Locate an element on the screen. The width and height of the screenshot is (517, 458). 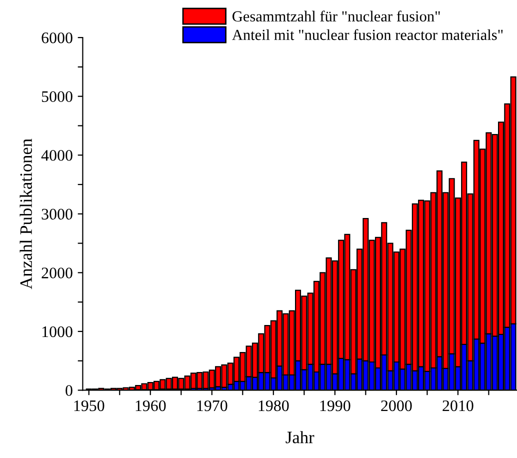
y-tick-label: 4000 is located at coordinates (56, 155).